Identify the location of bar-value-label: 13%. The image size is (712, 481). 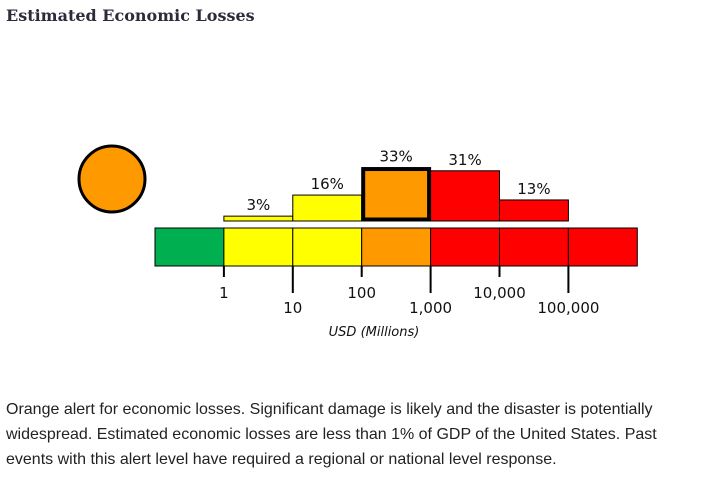
(533, 189).